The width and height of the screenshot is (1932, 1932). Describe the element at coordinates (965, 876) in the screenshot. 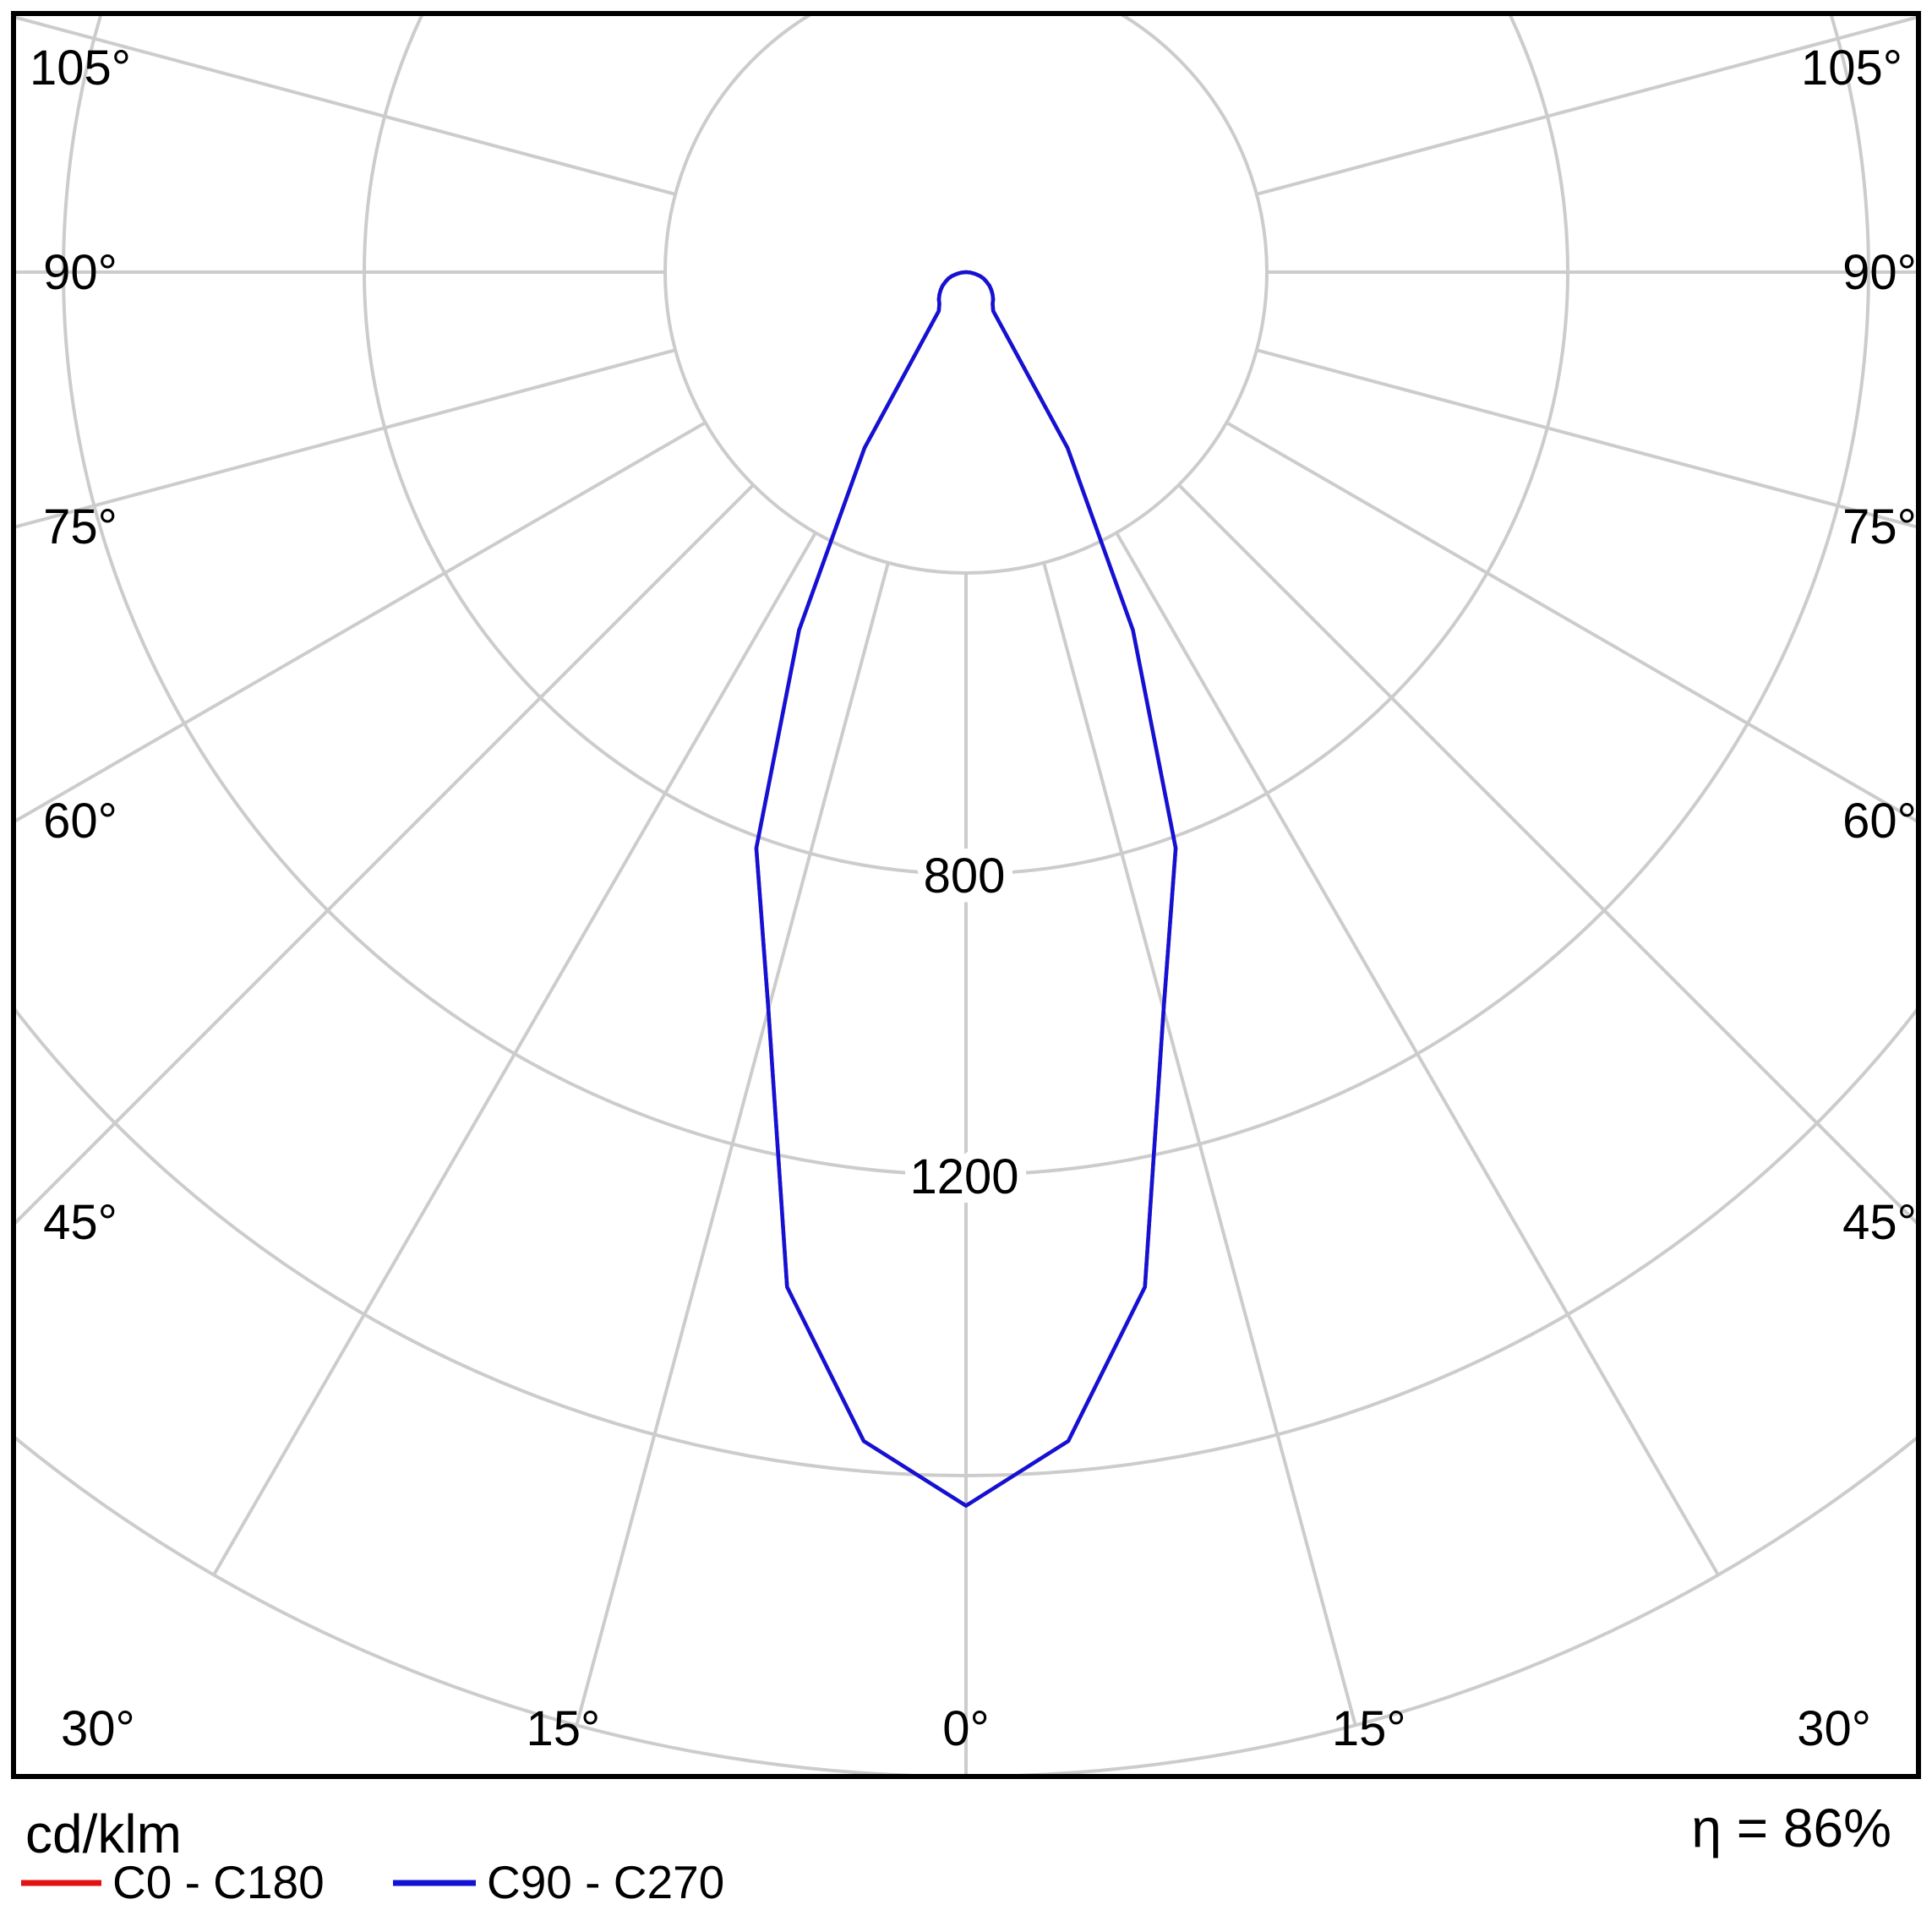

I see `ring-value-label-800: 800` at that location.